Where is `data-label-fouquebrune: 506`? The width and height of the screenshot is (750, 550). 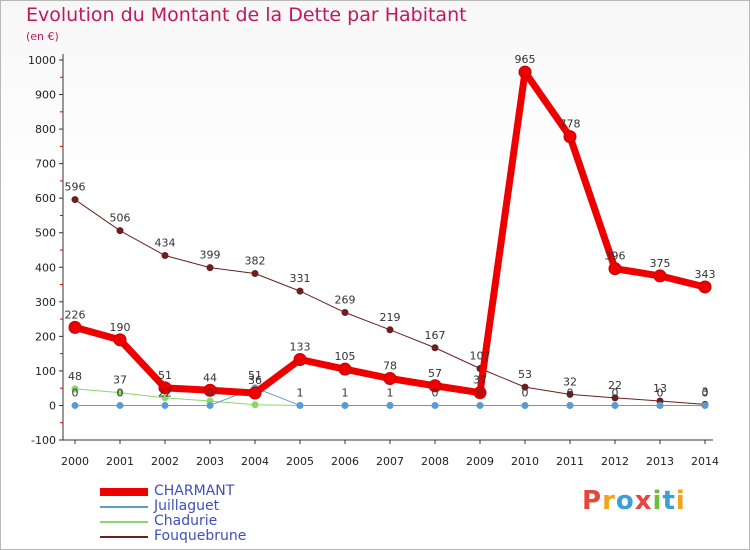 data-label-fouquebrune: 506 is located at coordinates (120, 218).